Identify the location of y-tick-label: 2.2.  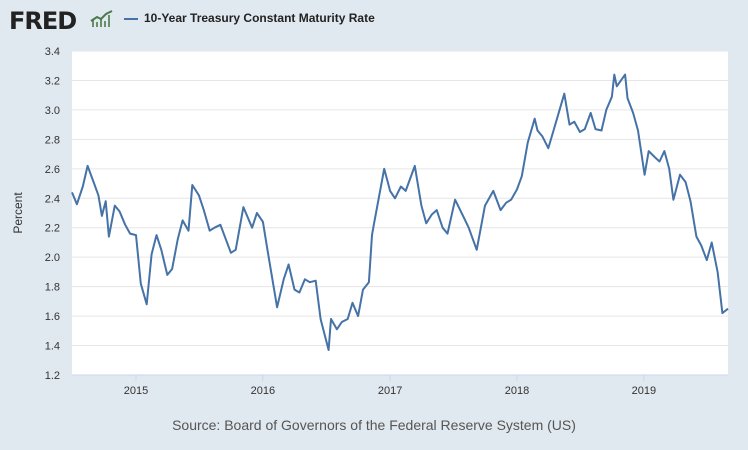
(52, 229).